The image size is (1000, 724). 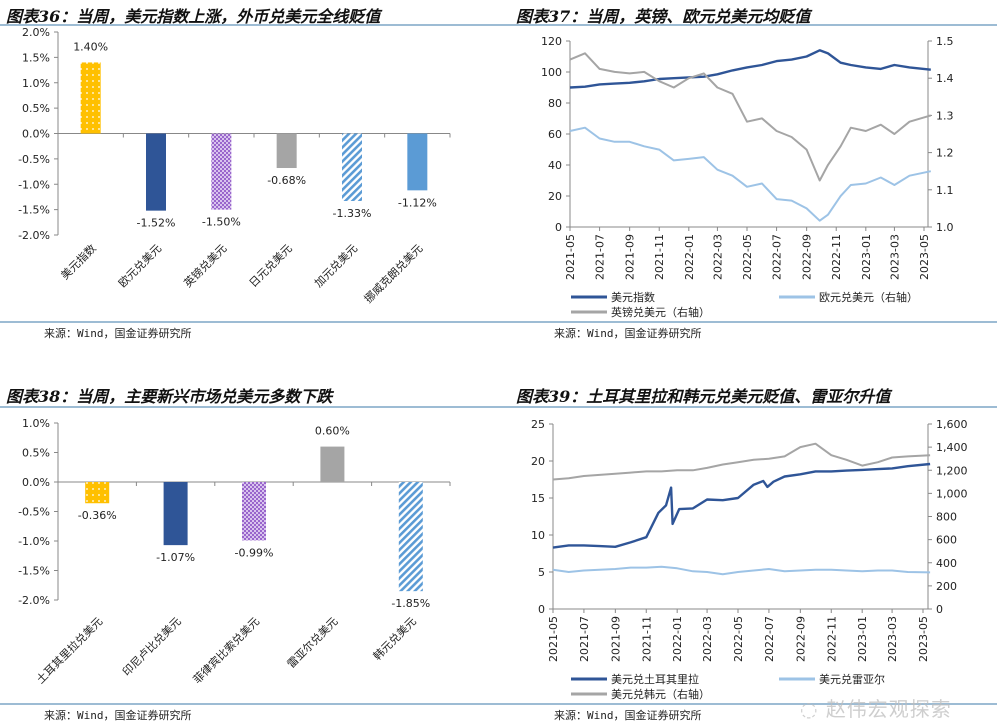 I want to click on right-tick-label: 1.4, so click(x=945, y=78).